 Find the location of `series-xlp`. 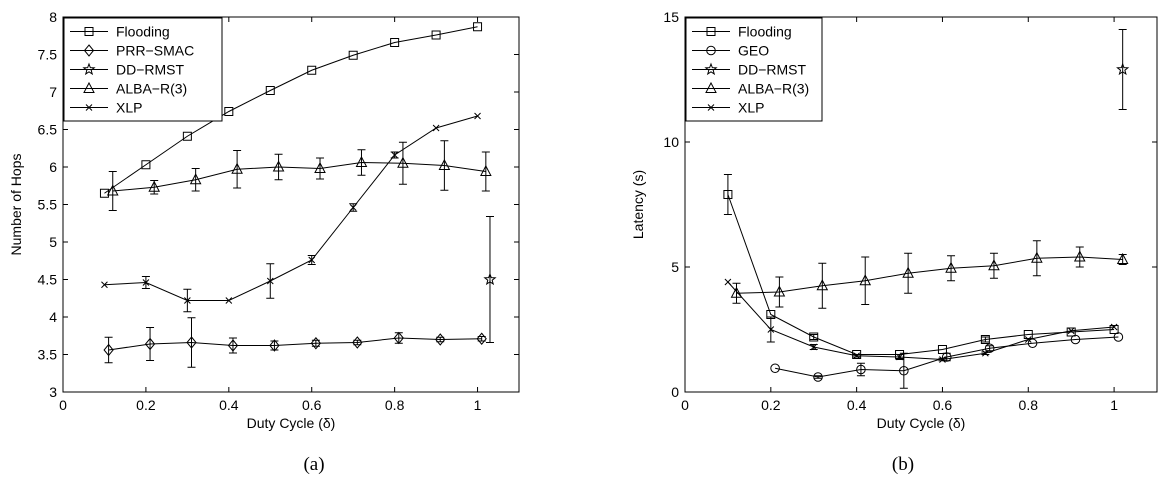

series-xlp is located at coordinates (291, 212).